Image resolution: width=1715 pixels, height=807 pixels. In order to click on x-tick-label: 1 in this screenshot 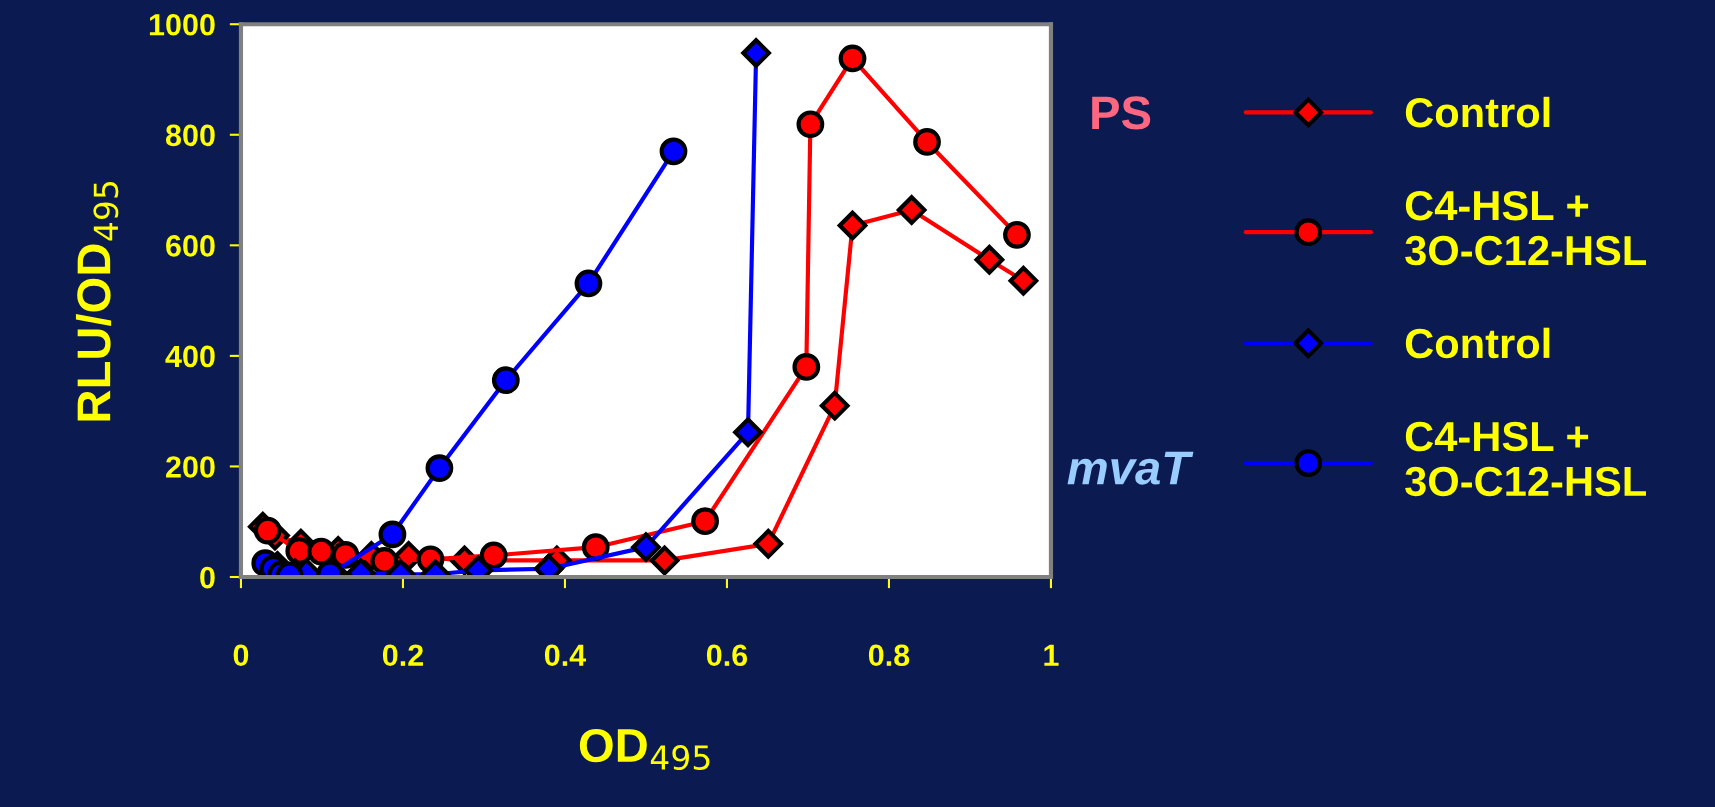, I will do `click(1051, 655)`.